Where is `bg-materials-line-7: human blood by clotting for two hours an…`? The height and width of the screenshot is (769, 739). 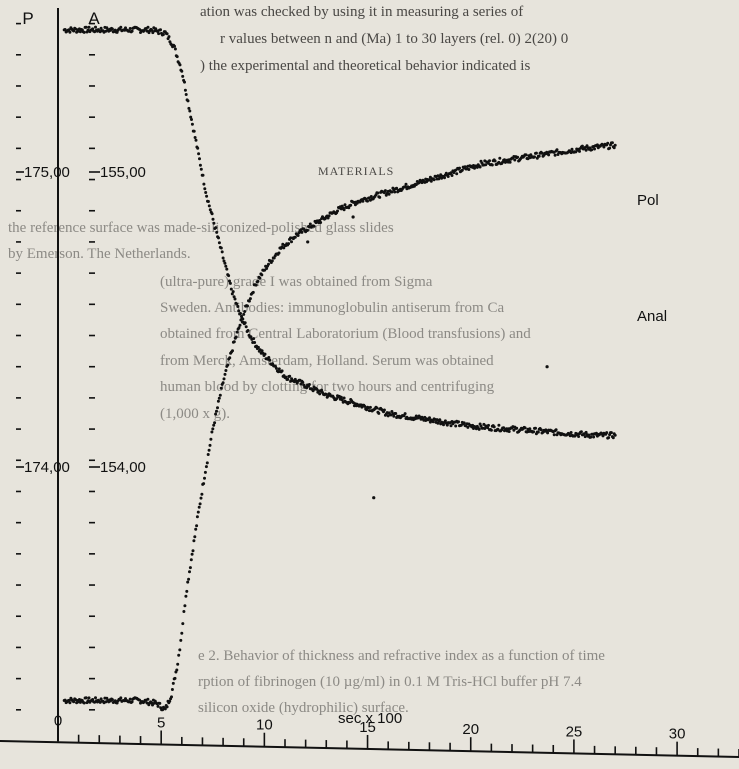
bg-materials-line-7: human blood by clotting for two hours an… is located at coordinates (327, 387).